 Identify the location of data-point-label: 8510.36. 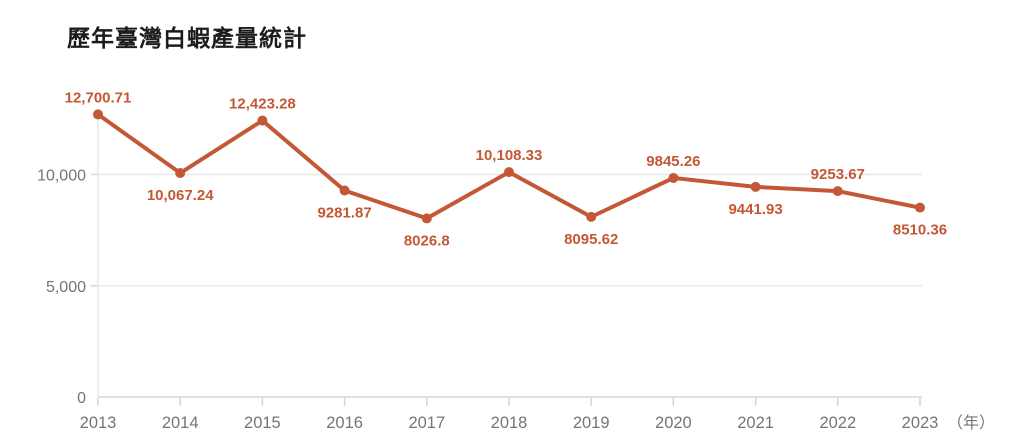
(920, 230).